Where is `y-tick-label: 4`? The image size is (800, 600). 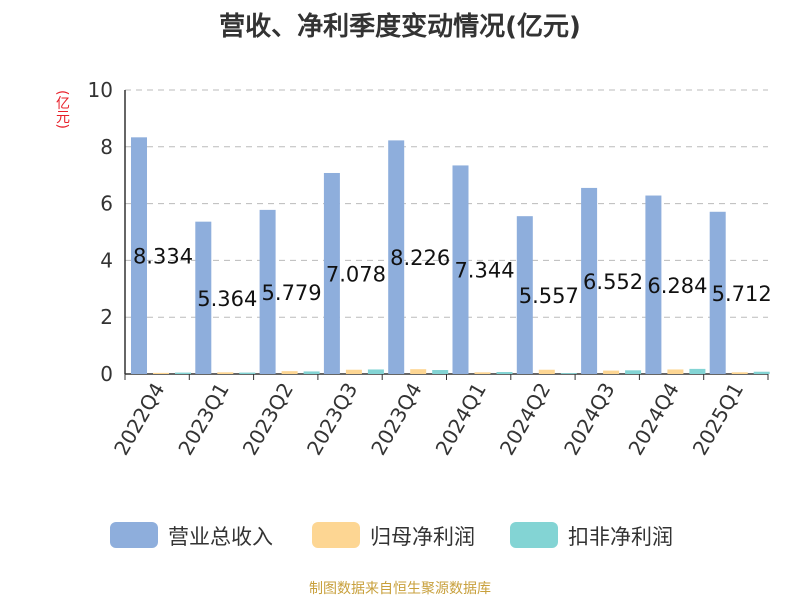 y-tick-label: 4 is located at coordinates (106, 260).